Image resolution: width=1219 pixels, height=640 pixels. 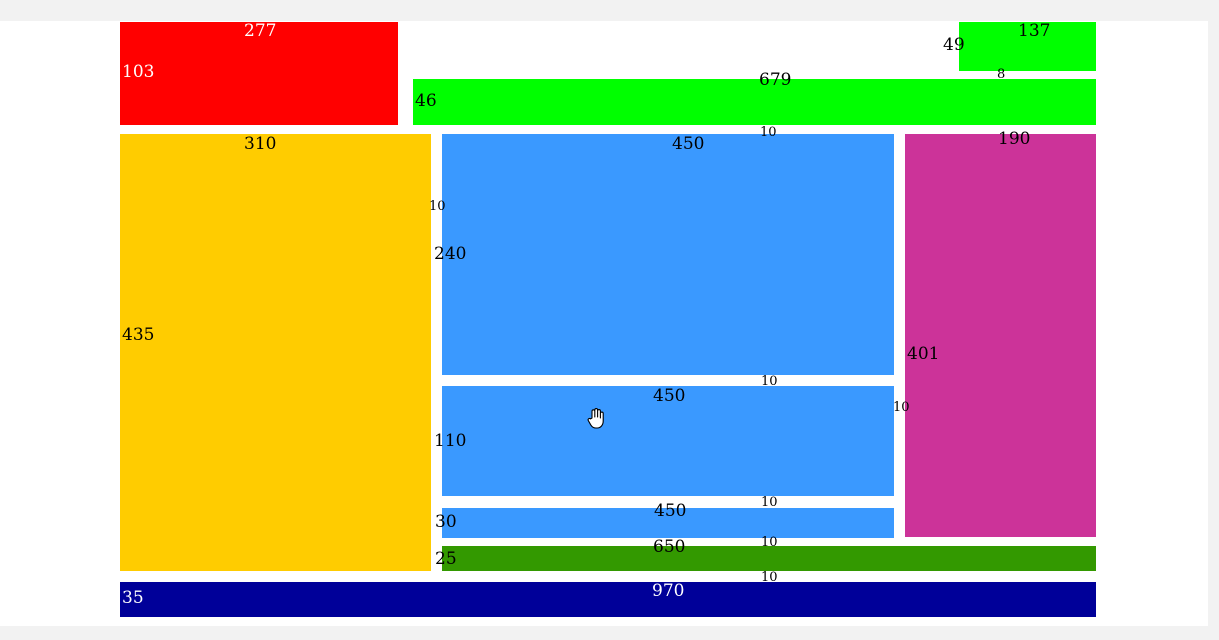 I want to click on magenta-block, so click(x=1000, y=335).